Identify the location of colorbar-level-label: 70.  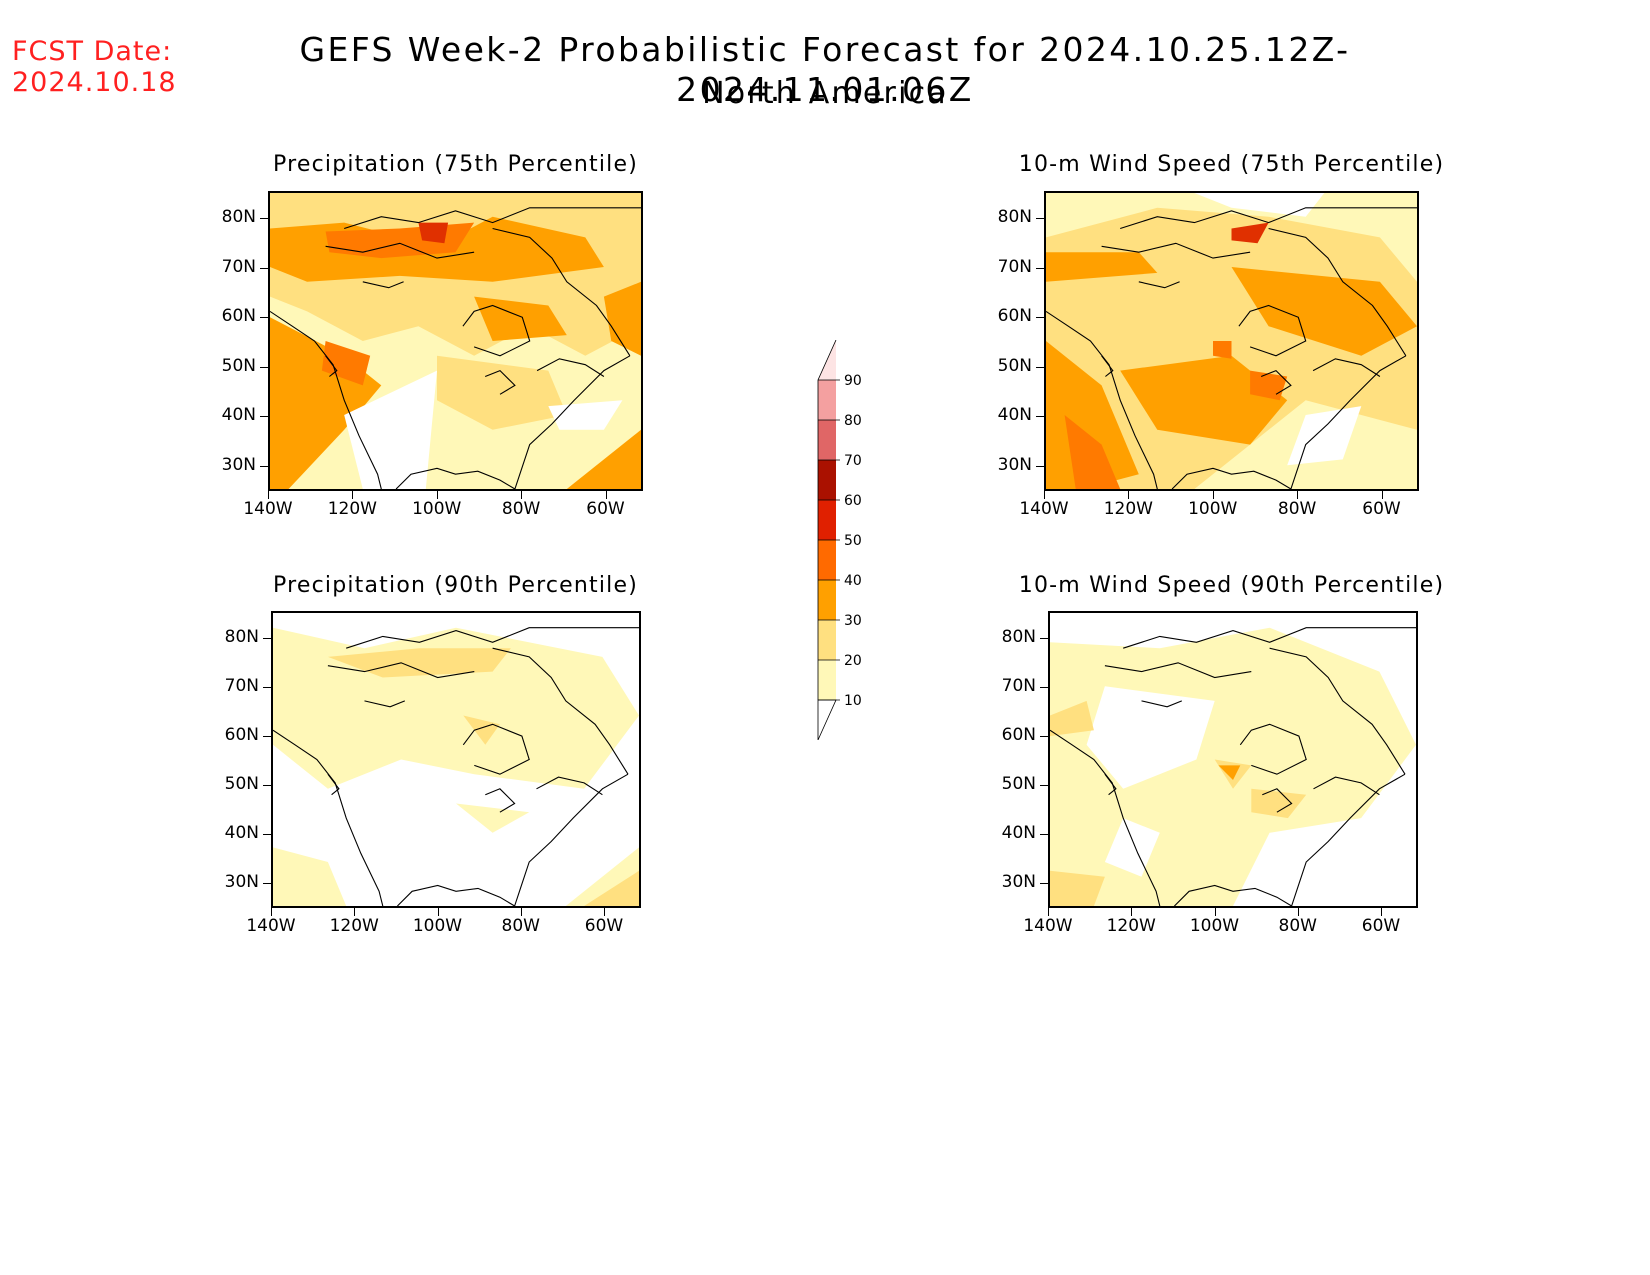
(853, 461).